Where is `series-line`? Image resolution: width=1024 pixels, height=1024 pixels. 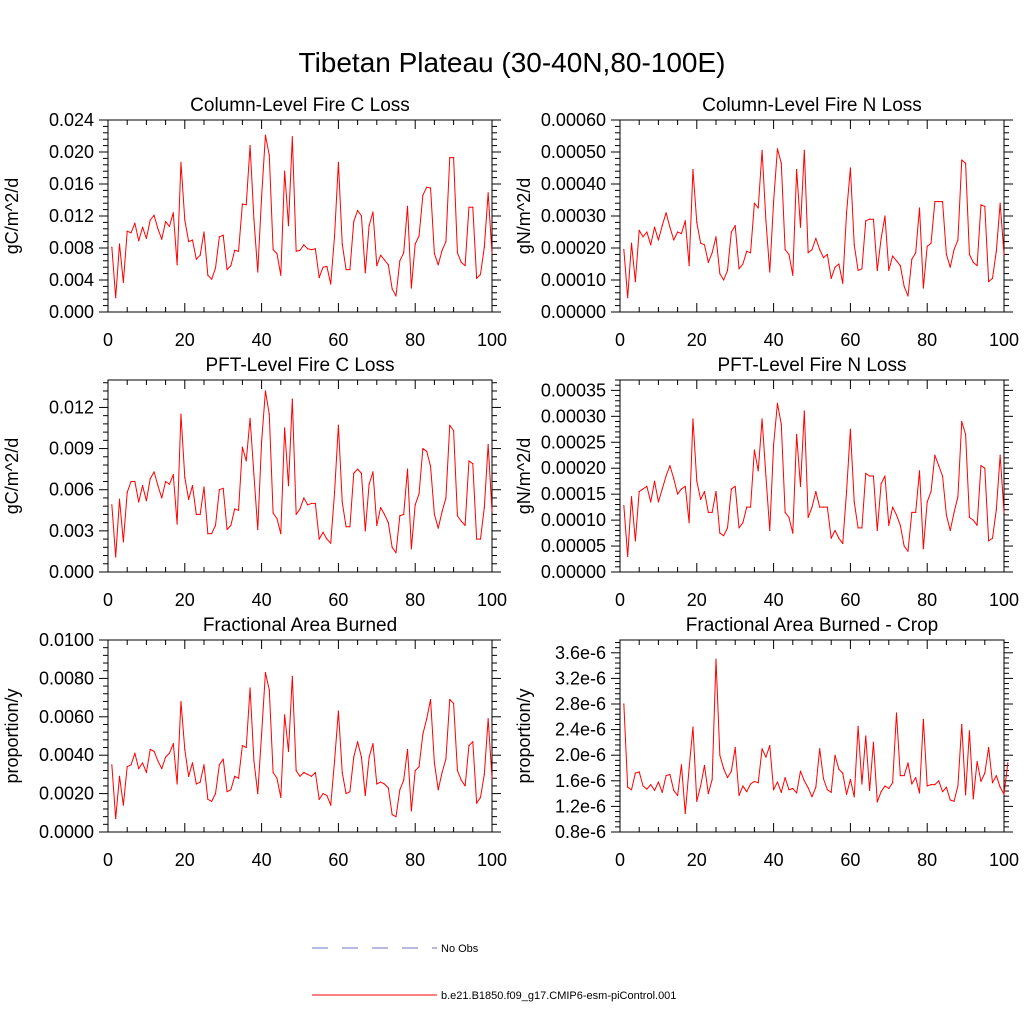
series-line is located at coordinates (814, 223).